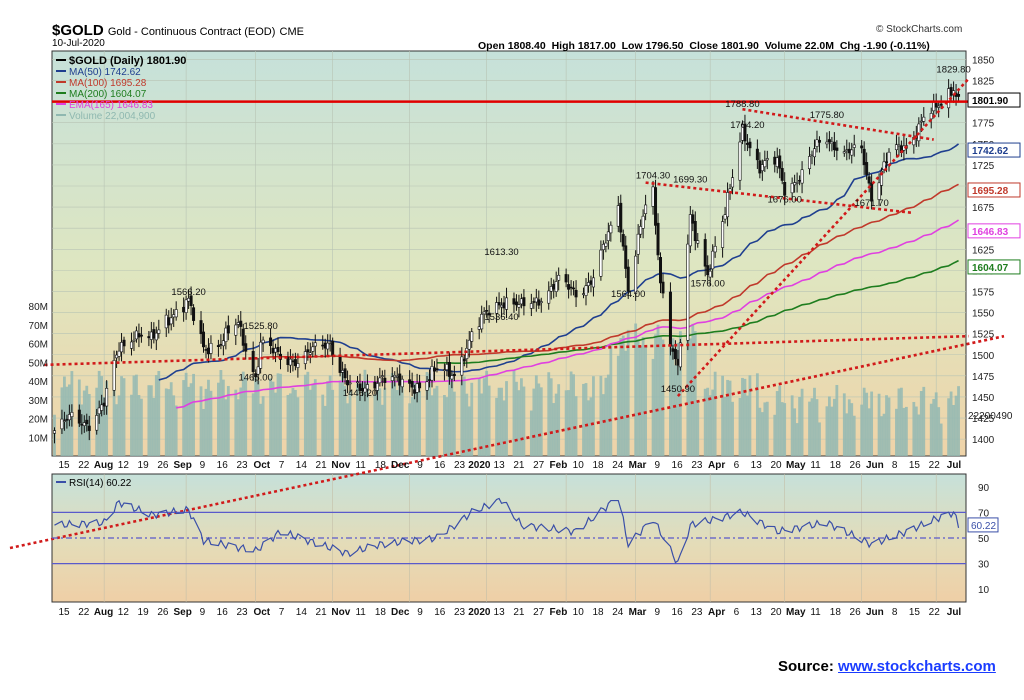 Image resolution: width=1024 pixels, height=700 pixels. Describe the element at coordinates (983, 166) in the screenshot. I see `price-tick-label: 1725` at that location.